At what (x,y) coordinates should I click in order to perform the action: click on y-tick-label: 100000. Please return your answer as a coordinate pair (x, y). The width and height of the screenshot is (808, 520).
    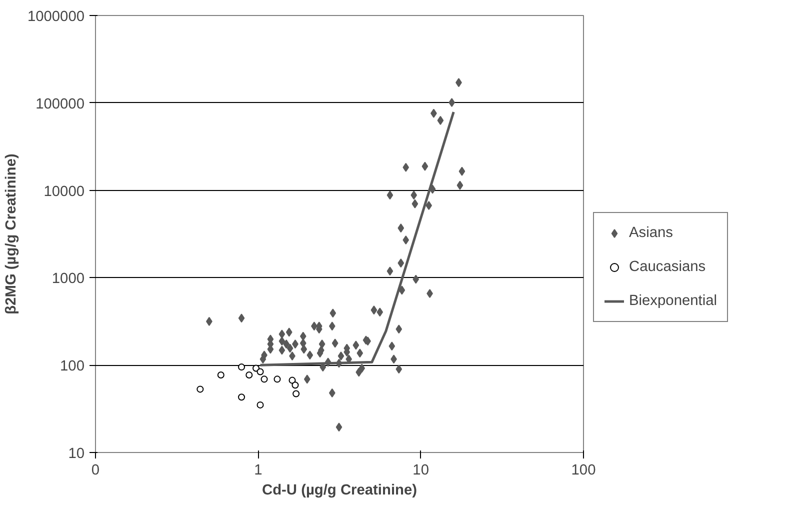
    Looking at the image, I should click on (60, 104).